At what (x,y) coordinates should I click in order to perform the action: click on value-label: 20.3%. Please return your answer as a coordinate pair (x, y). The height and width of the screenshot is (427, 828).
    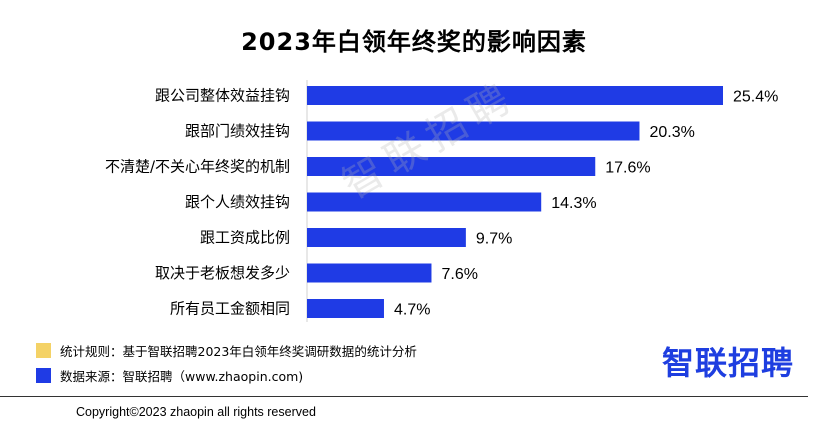
    Looking at the image, I should click on (671, 132).